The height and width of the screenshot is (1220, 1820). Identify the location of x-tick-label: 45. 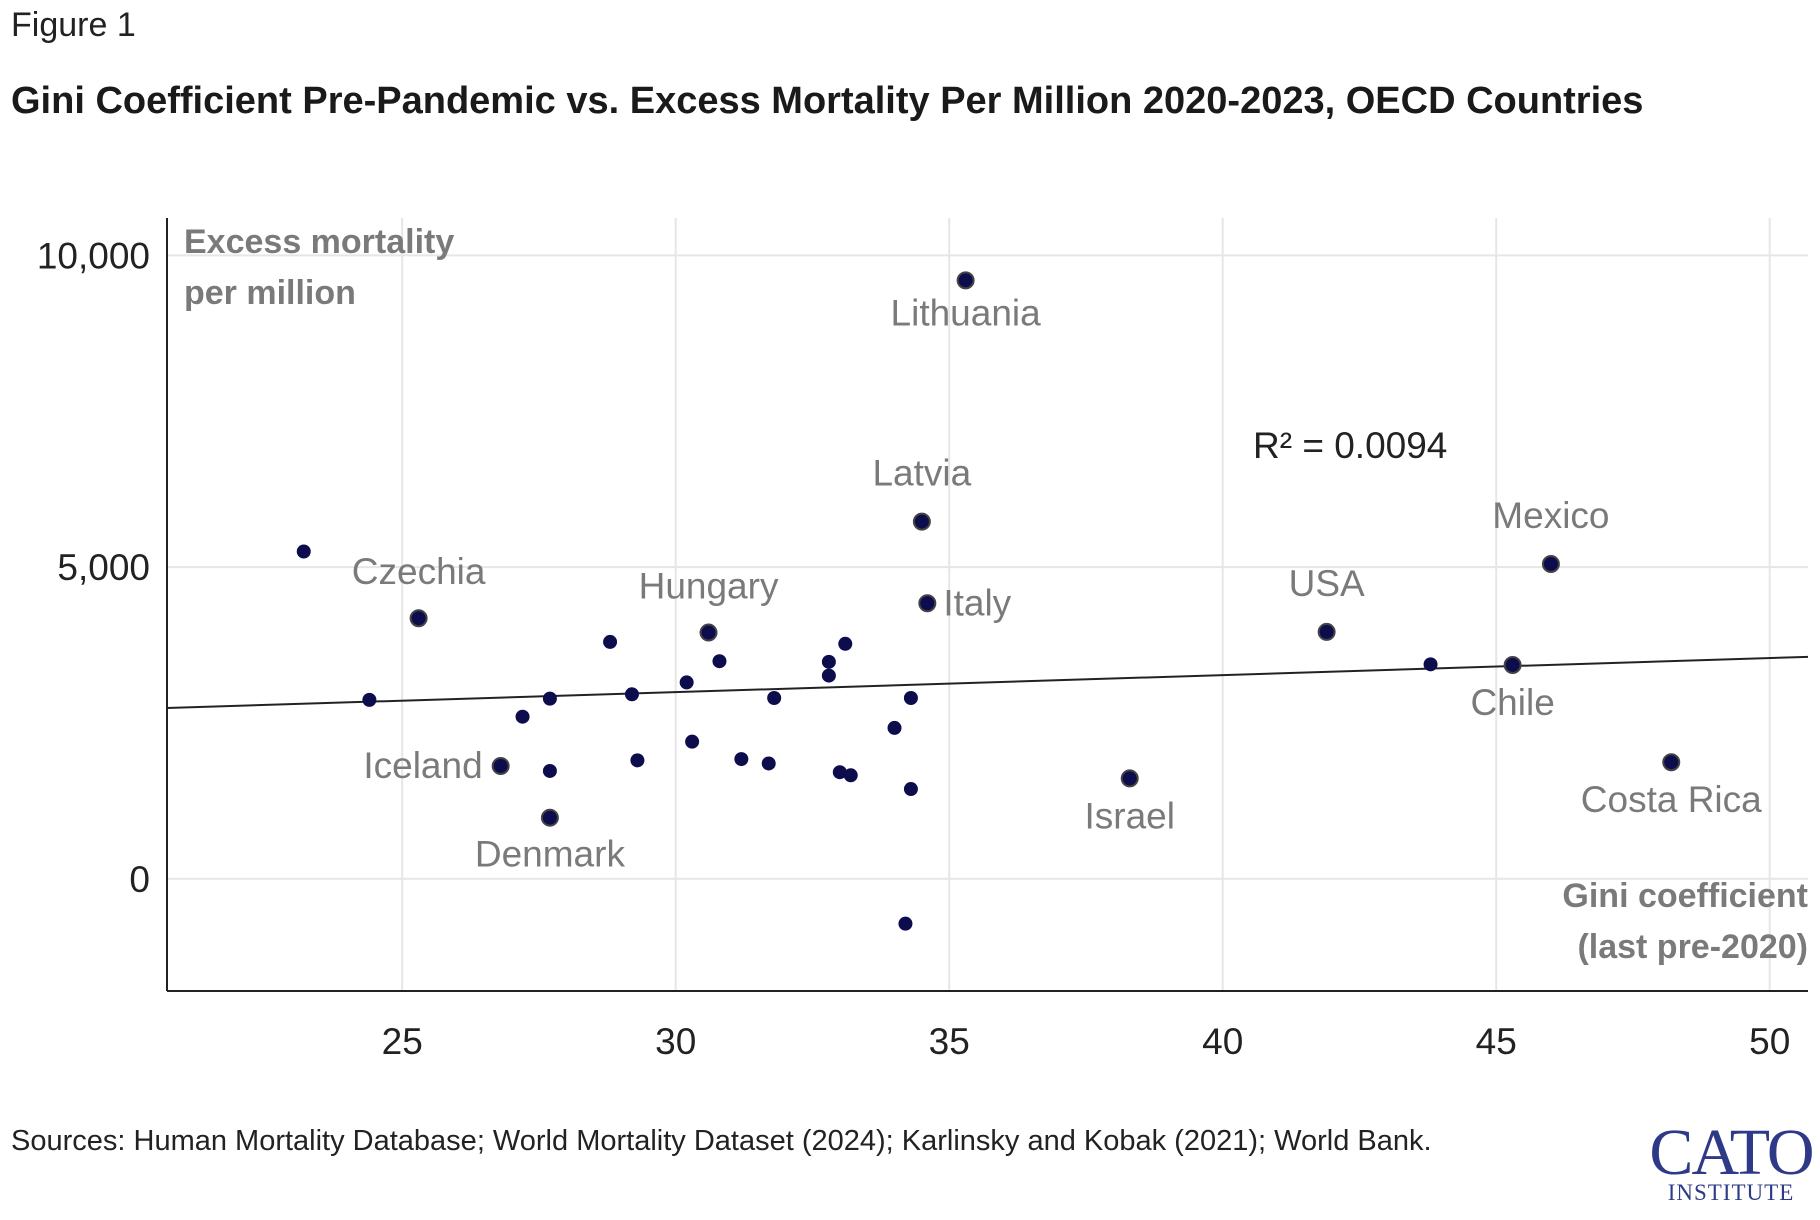
(1496, 1041).